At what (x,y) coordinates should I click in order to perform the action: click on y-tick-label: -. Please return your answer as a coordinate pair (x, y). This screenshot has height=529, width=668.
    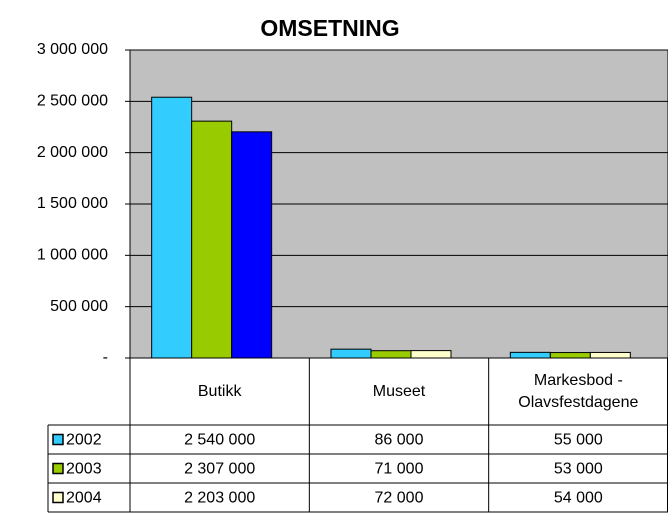
    Looking at the image, I should click on (105, 357).